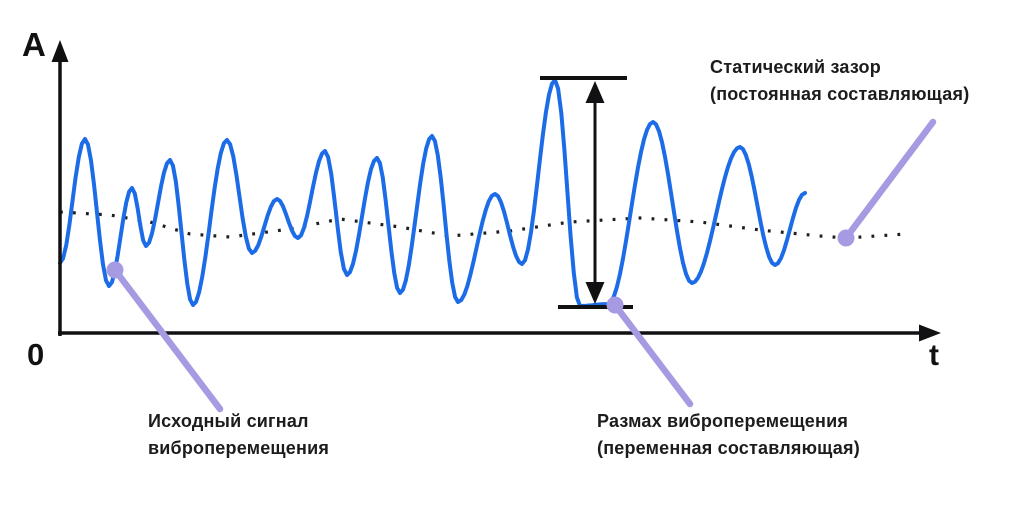 The width and height of the screenshot is (1024, 515). I want to click on peak-range-label-line2: (переменная составляющая), so click(728, 448).